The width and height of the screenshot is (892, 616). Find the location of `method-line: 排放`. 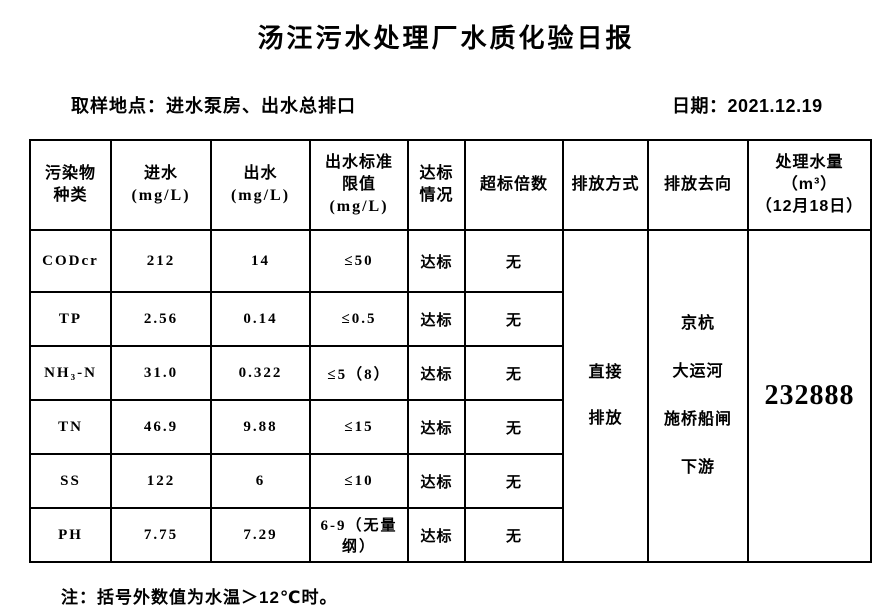

method-line: 排放 is located at coordinates (605, 418).